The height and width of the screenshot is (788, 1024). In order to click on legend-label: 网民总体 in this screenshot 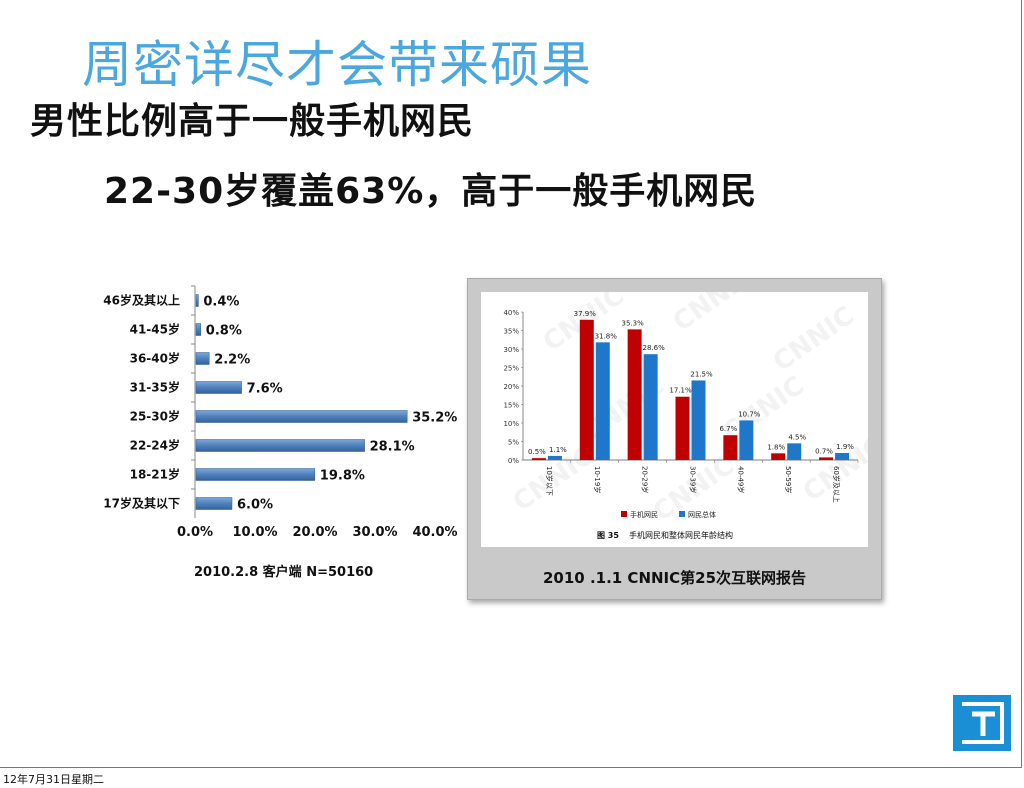, I will do `click(702, 514)`.